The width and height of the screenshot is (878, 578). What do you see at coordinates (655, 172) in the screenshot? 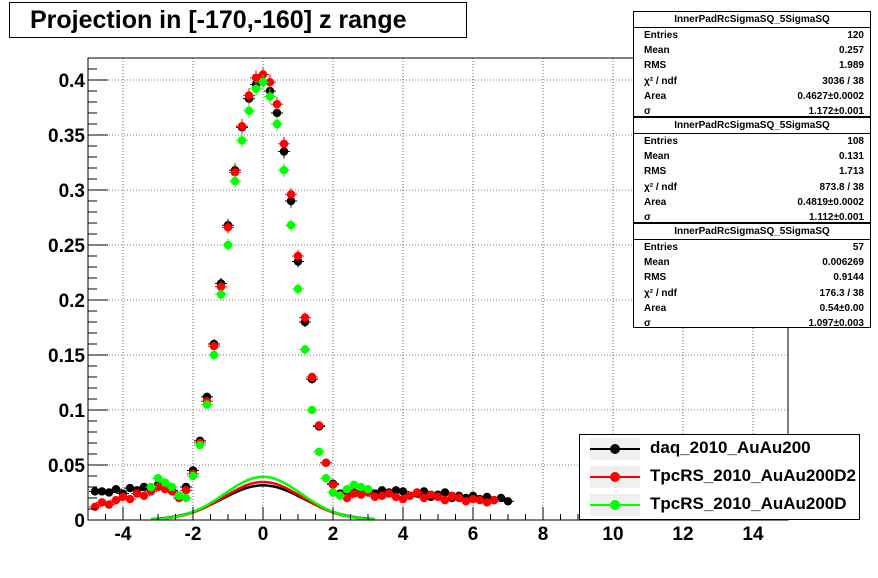
I see `stats-label: RMS` at bounding box center [655, 172].